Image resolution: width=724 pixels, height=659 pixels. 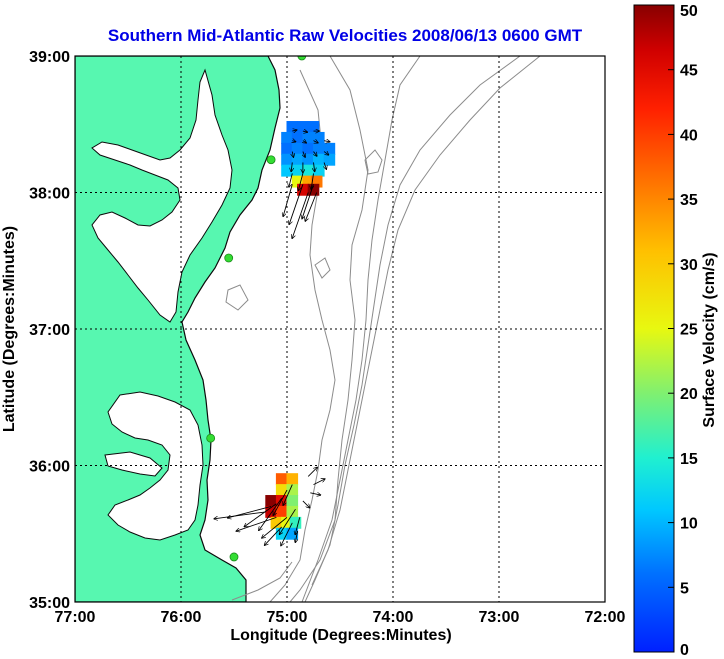 What do you see at coordinates (709, 339) in the screenshot?
I see `colorbar-title: Surface Velocity (cm/s)` at bounding box center [709, 339].